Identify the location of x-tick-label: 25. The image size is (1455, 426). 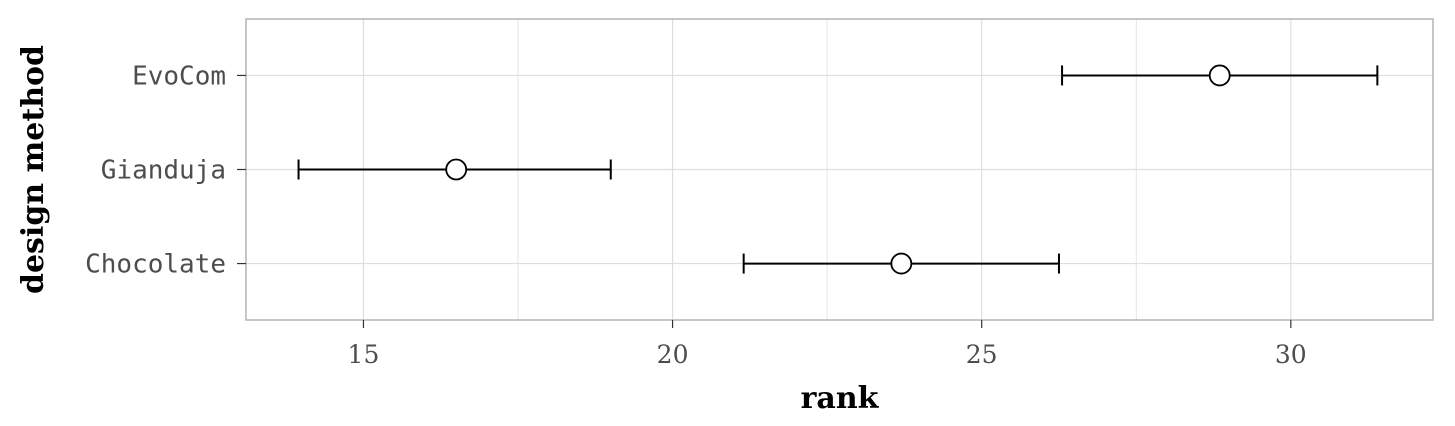
(982, 354).